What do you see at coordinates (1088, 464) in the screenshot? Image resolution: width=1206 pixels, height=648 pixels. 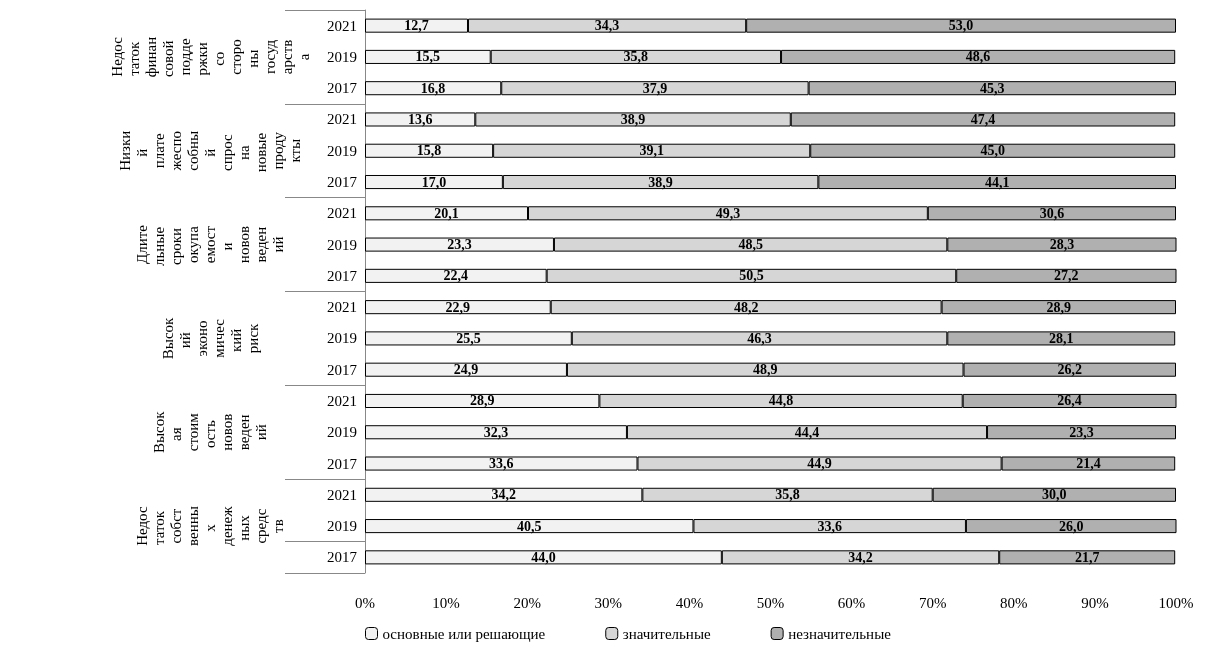 I see `data-label: 21,4` at bounding box center [1088, 464].